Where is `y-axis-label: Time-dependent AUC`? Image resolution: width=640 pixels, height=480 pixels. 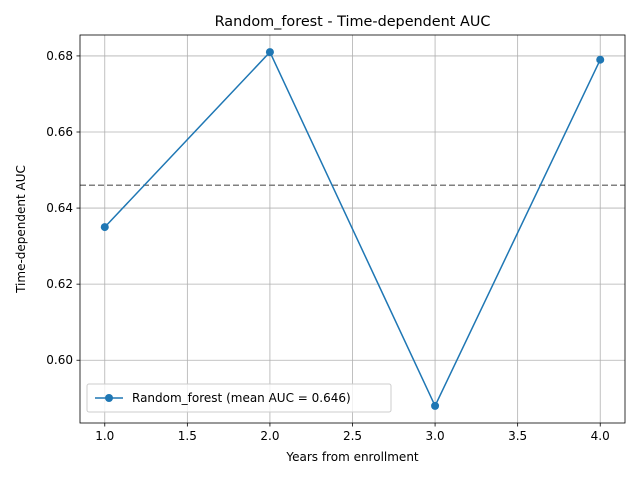
y-axis-label: Time-dependent AUC is located at coordinates (21, 229).